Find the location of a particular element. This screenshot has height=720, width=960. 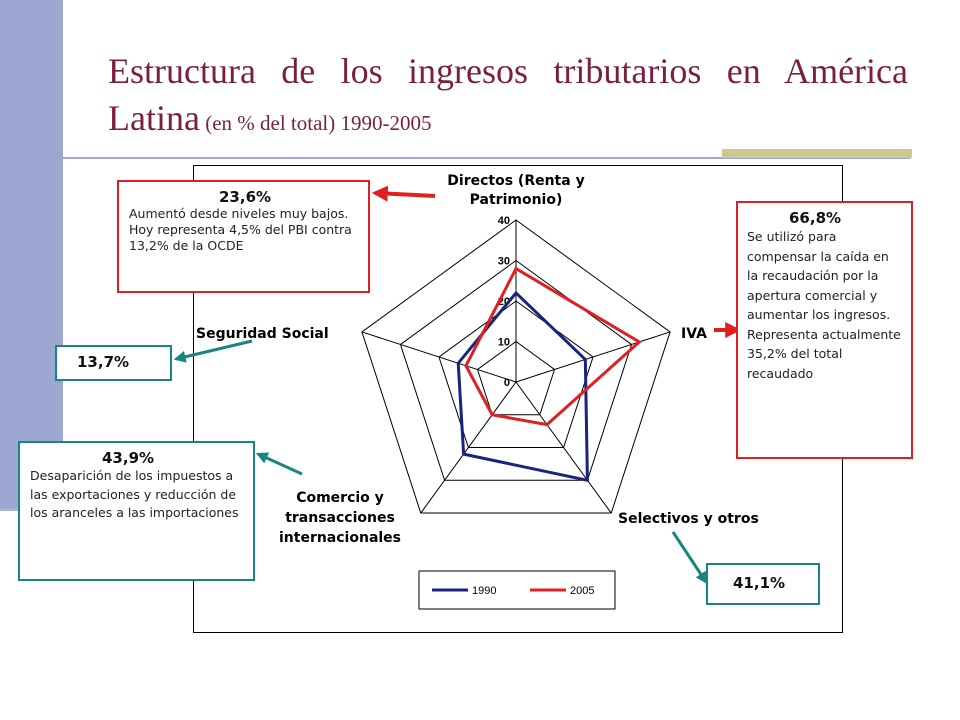

tick-label-30: 30 is located at coordinates (504, 262).